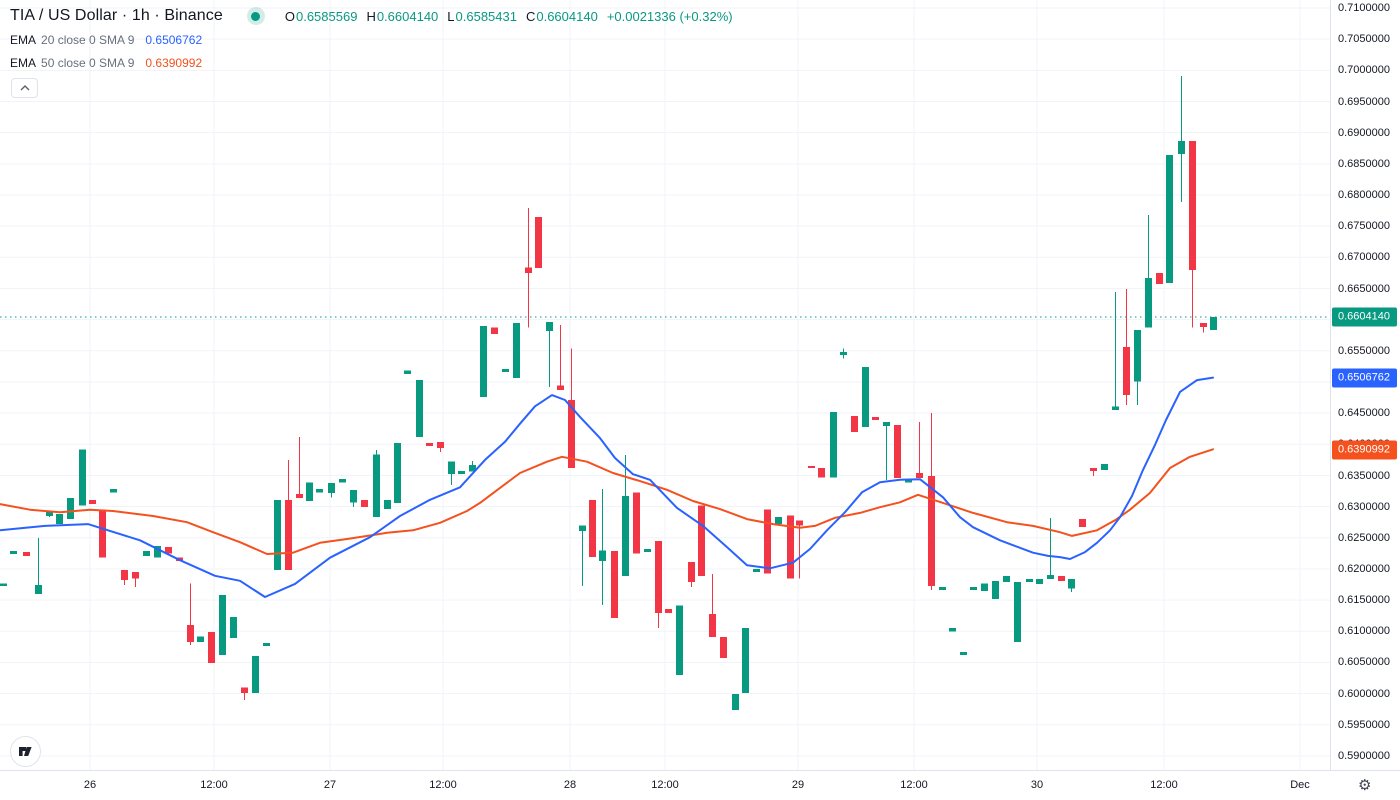 The image size is (1400, 800). What do you see at coordinates (607, 501) in the screenshot?
I see `ema50-line` at bounding box center [607, 501].